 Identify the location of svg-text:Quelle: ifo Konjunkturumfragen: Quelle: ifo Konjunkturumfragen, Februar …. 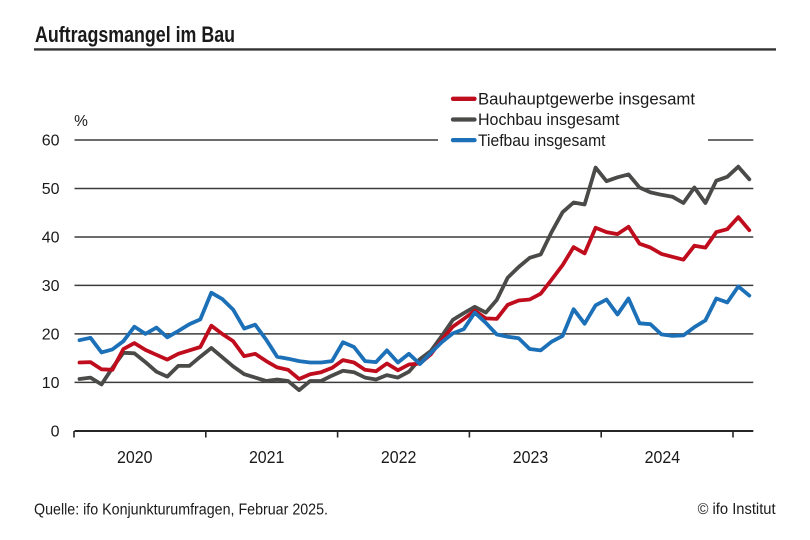
(181, 510).